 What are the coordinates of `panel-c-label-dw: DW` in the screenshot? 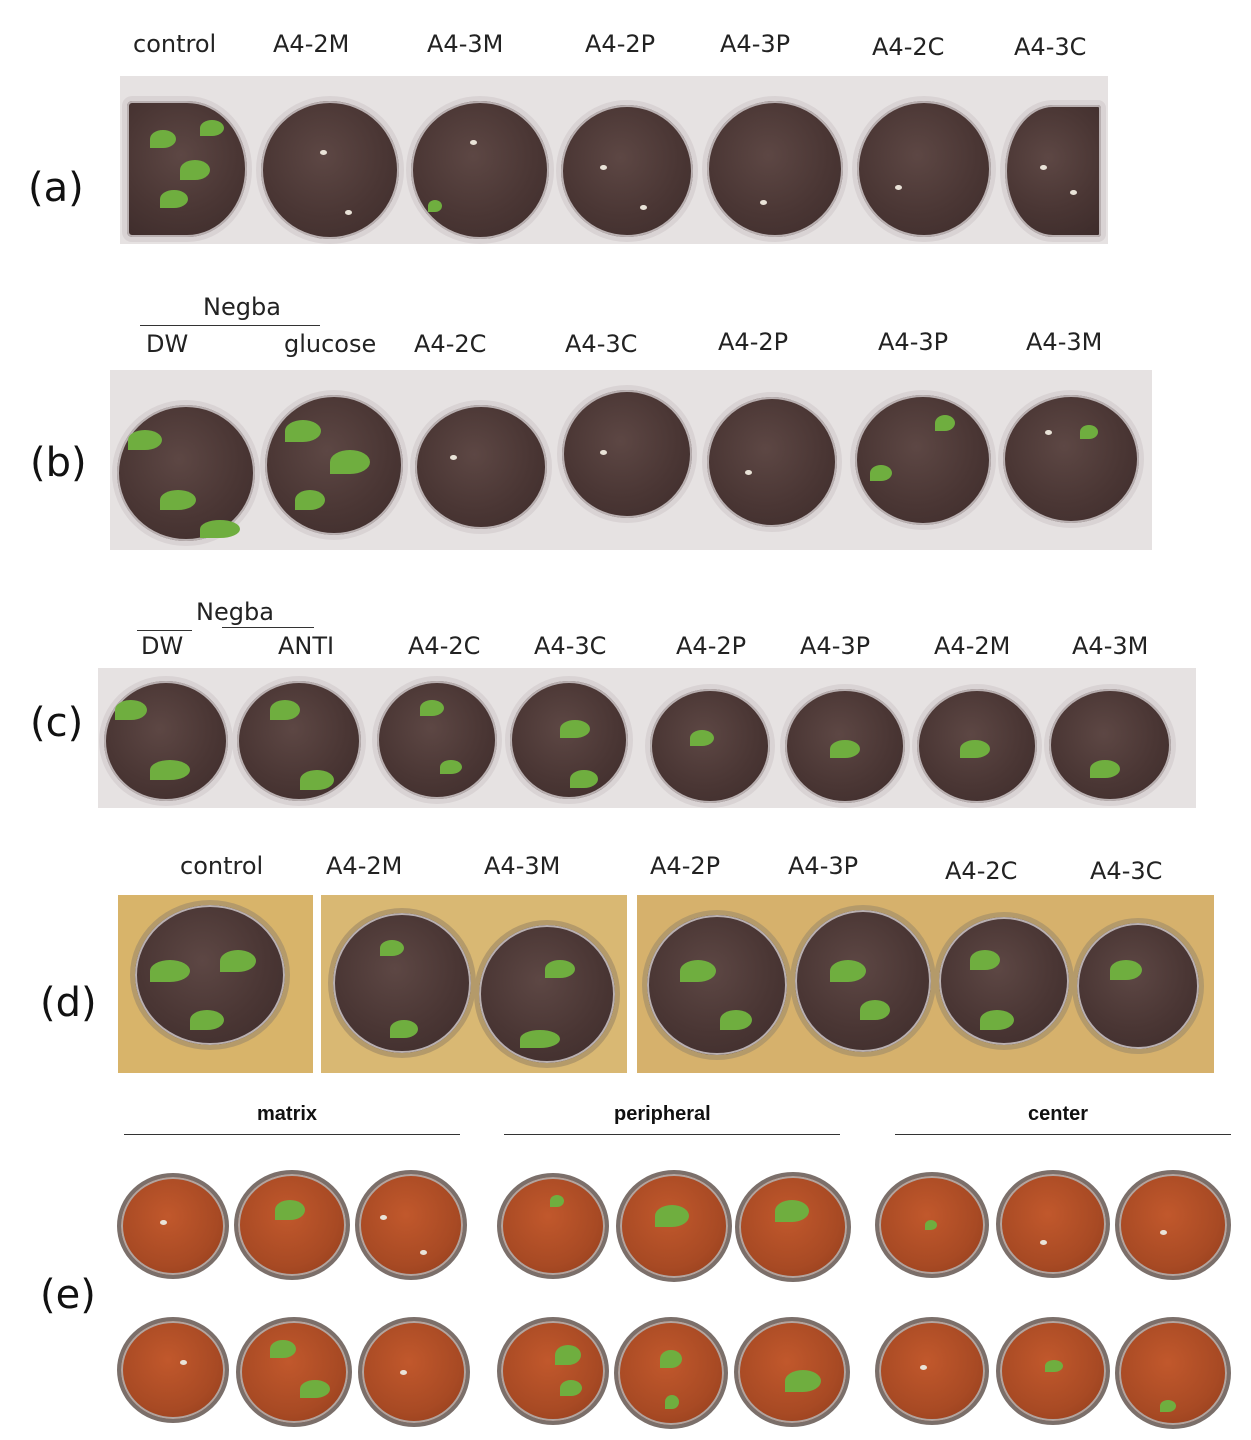 It's located at (162, 646).